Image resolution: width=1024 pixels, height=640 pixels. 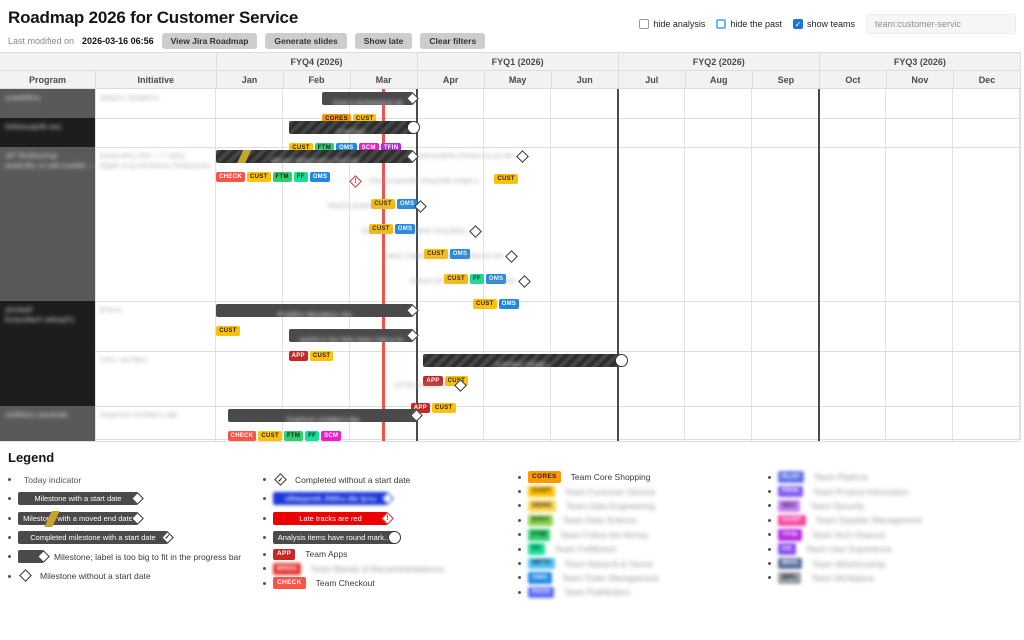 I want to click on alert-exclamation-icon: !, so click(x=355, y=181).